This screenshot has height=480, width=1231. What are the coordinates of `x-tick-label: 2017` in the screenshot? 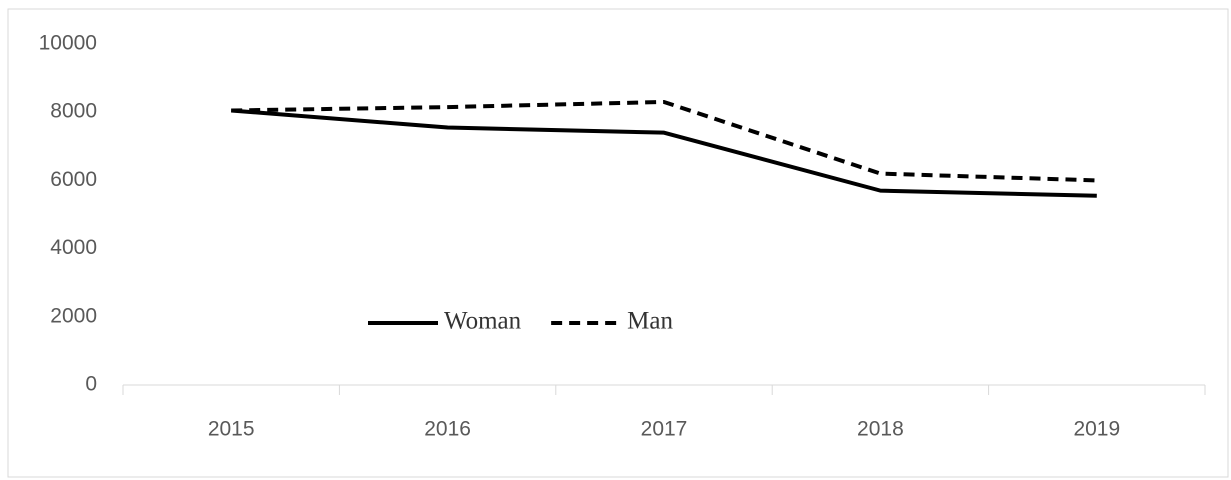 It's located at (664, 429).